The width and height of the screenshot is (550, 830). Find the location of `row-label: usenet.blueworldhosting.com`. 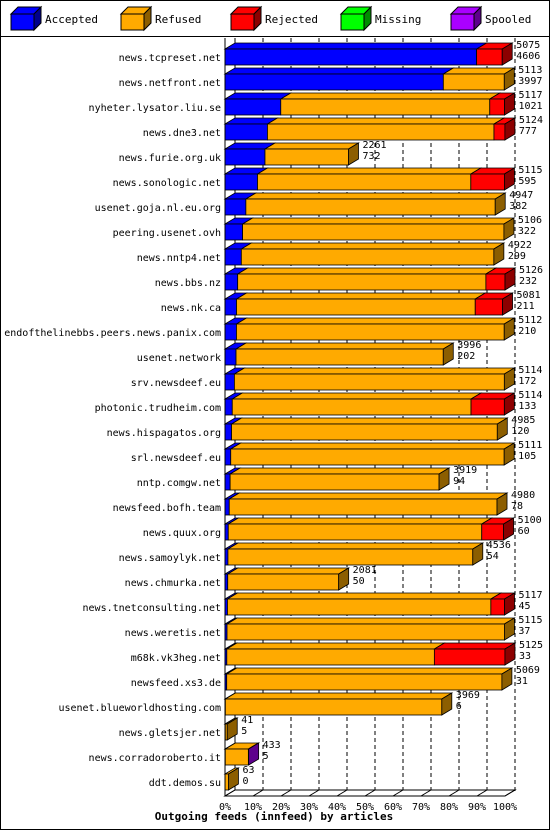

row-label: usenet.blueworldhosting.com is located at coordinates (139, 708).